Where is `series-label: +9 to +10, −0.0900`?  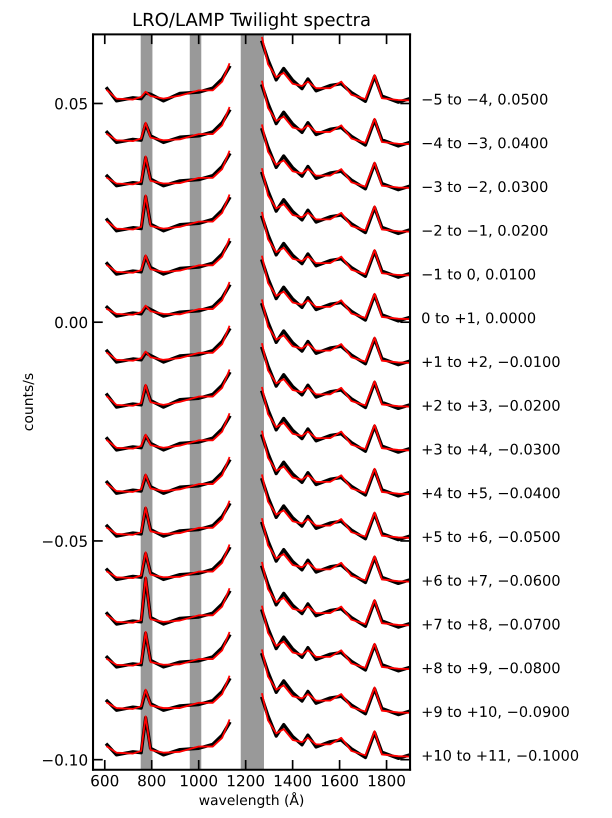 series-label: +9 to +10, −0.0900 is located at coordinates (495, 712).